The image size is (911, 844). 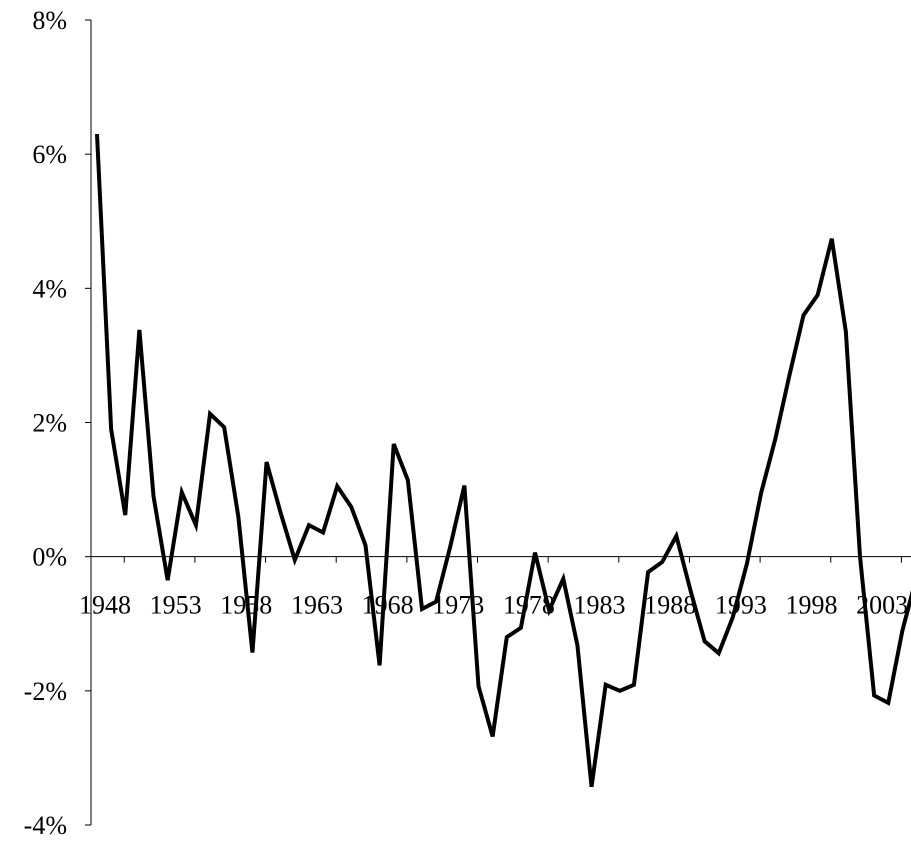 I want to click on y-tick-label: 0%, so click(x=49, y=557).